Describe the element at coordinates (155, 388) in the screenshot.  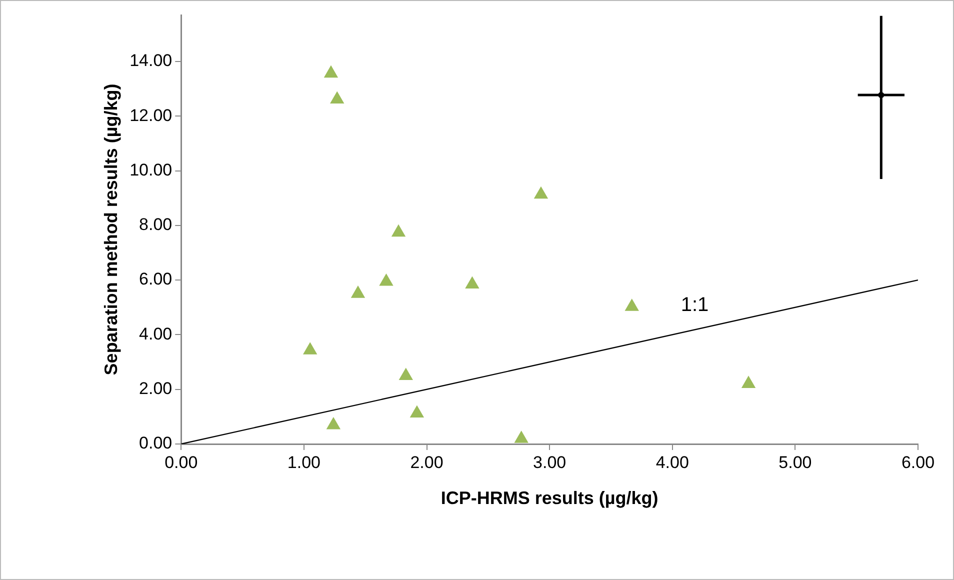
I see `y-tick-label: 2.00` at that location.